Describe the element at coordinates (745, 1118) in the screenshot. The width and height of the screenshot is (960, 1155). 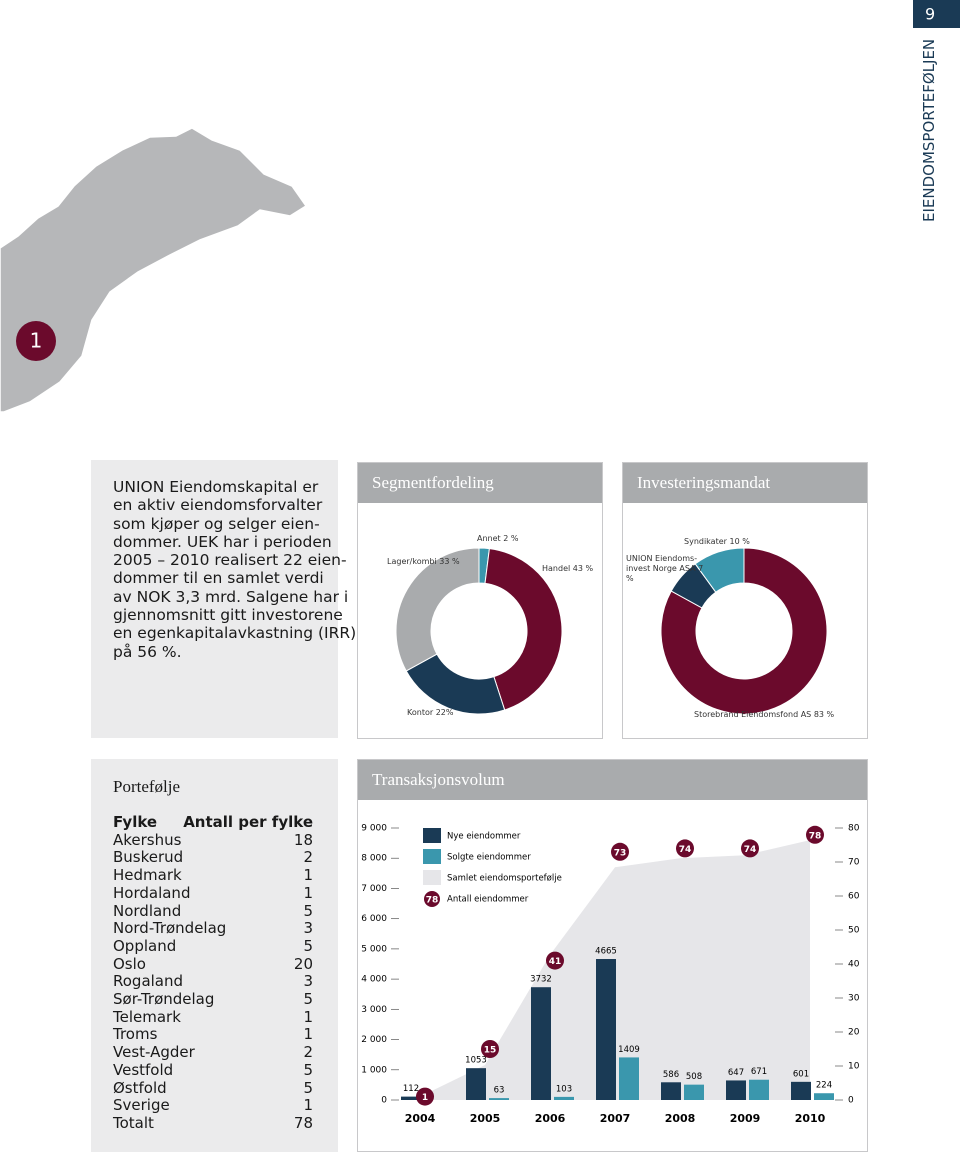
I see `x-tick-label: 2009` at that location.